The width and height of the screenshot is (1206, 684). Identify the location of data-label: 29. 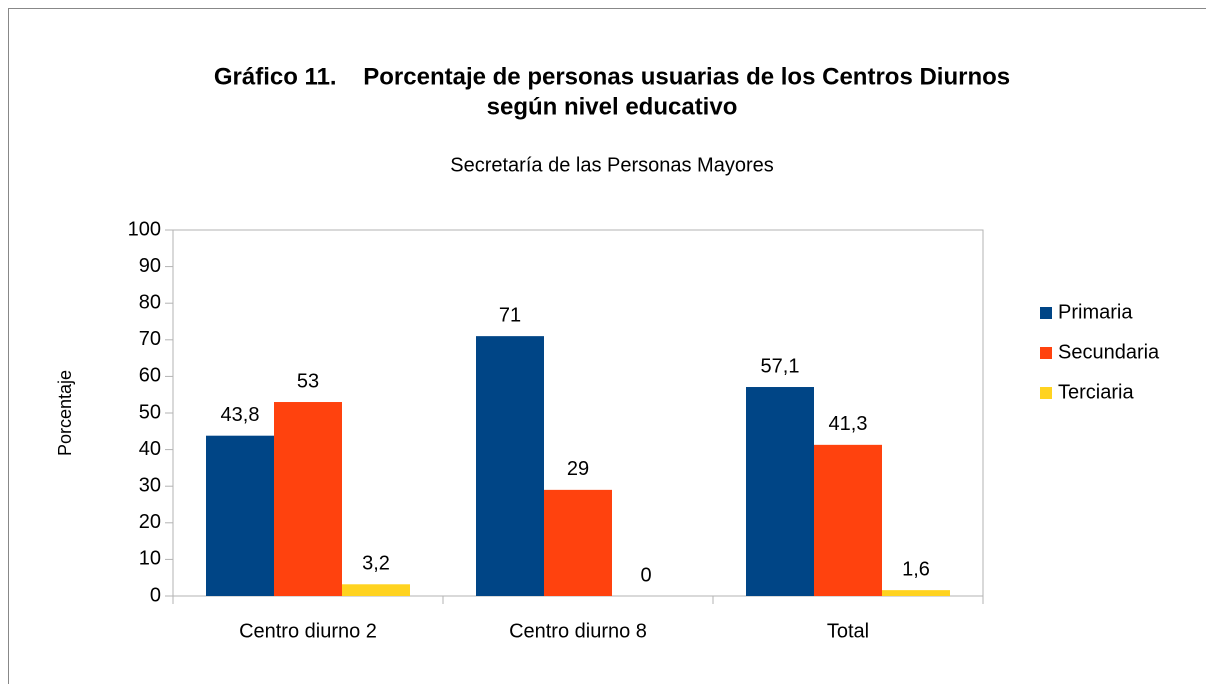
(578, 469).